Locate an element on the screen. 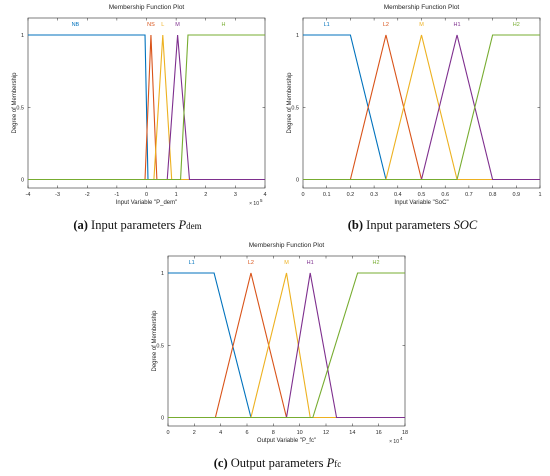 This screenshot has width=550, height=476. chart-a-title: Membership Function Plot is located at coordinates (147, 7).